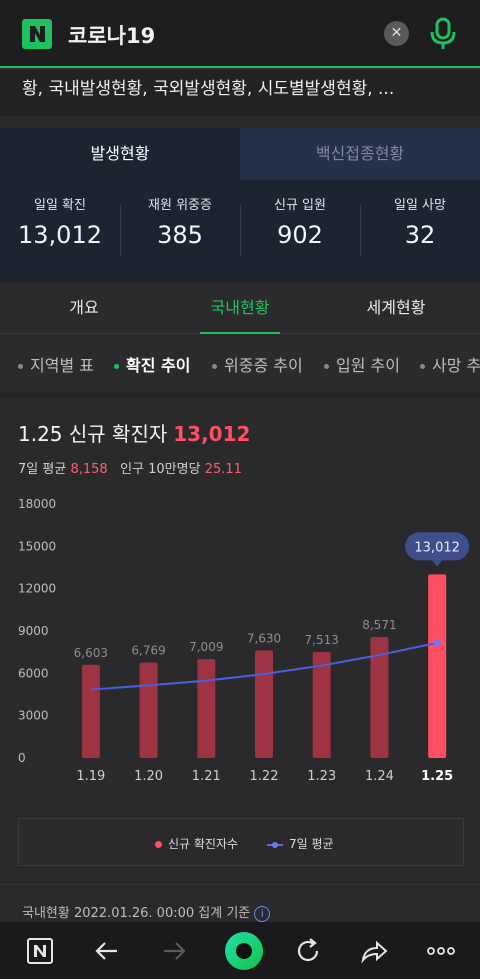  I want to click on stat-critical: 재원 위중증 385, so click(180, 221).